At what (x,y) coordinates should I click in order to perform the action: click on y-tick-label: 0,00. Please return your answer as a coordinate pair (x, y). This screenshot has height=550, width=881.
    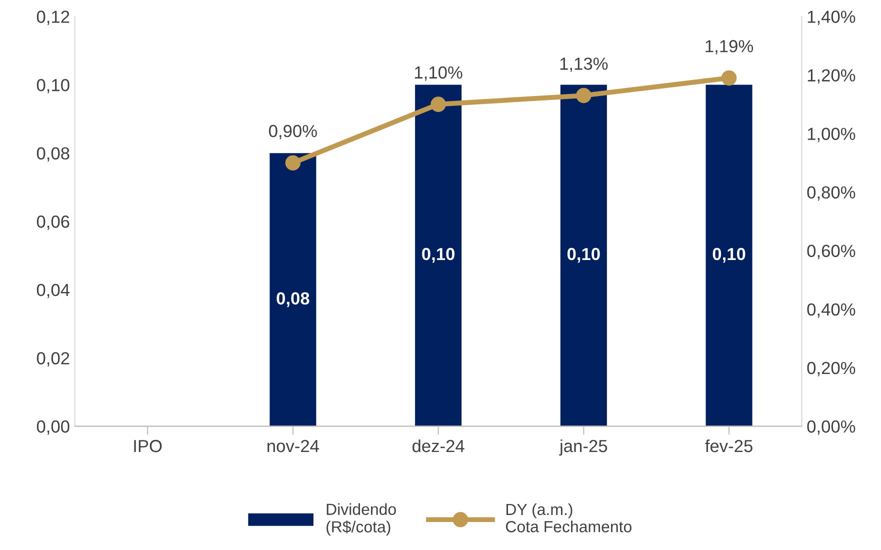
    Looking at the image, I should click on (53, 427).